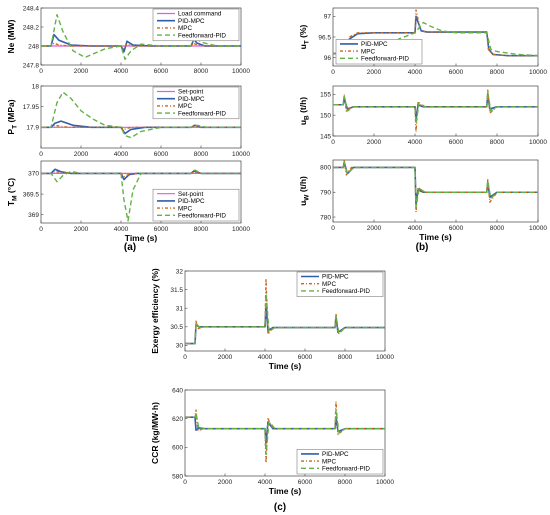 The image size is (550, 515). Describe the element at coordinates (155, 311) in the screenshot. I see `y-axis-label: Exergy efficiency (%)` at that location.